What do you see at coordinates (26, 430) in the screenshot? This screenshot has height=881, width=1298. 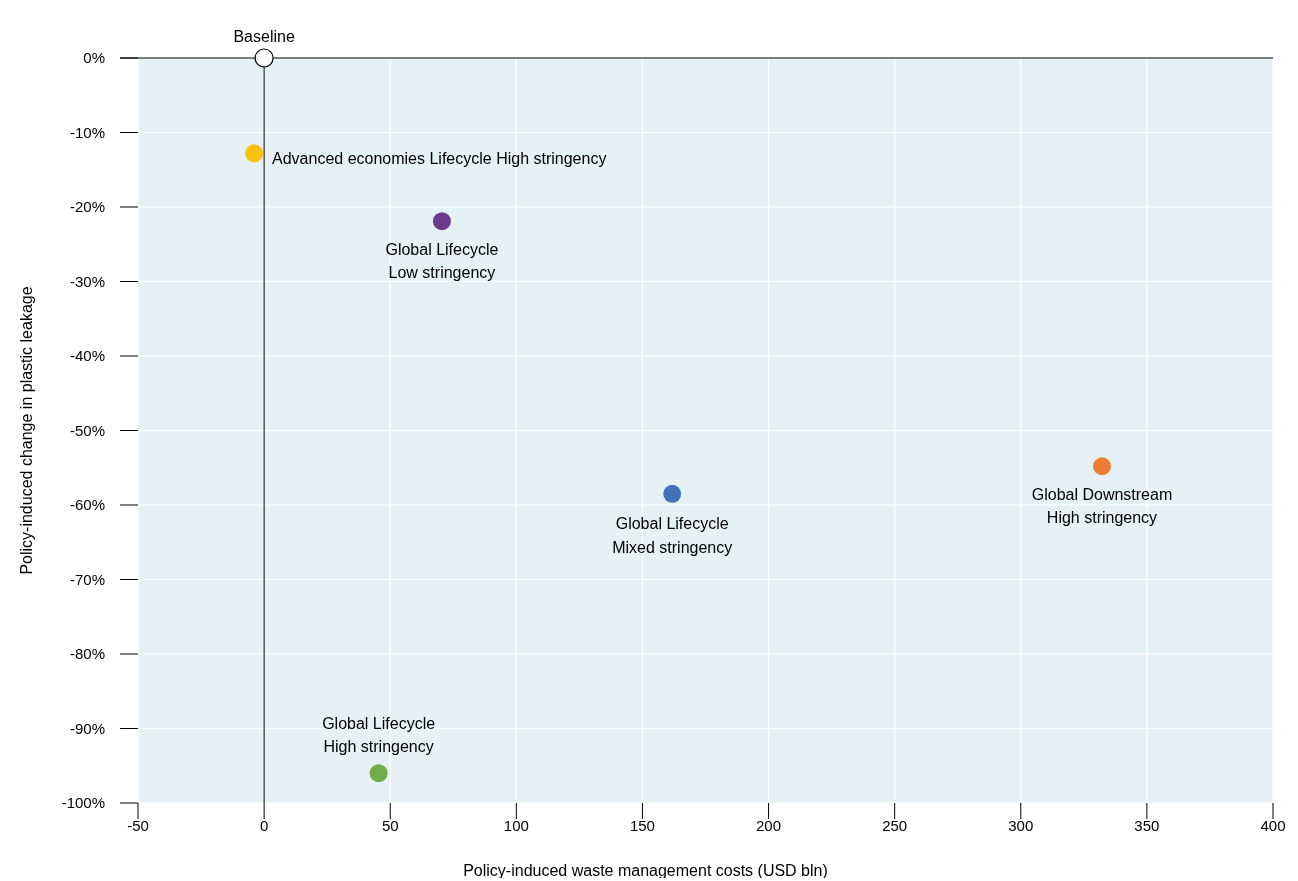 I see `y-axis-title: Policy-induced change in plastic leakage` at bounding box center [26, 430].